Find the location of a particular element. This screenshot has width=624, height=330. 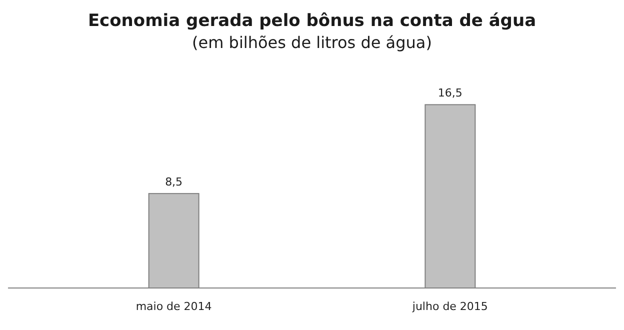

x-tick-label: maio de 2014 is located at coordinates (174, 306).